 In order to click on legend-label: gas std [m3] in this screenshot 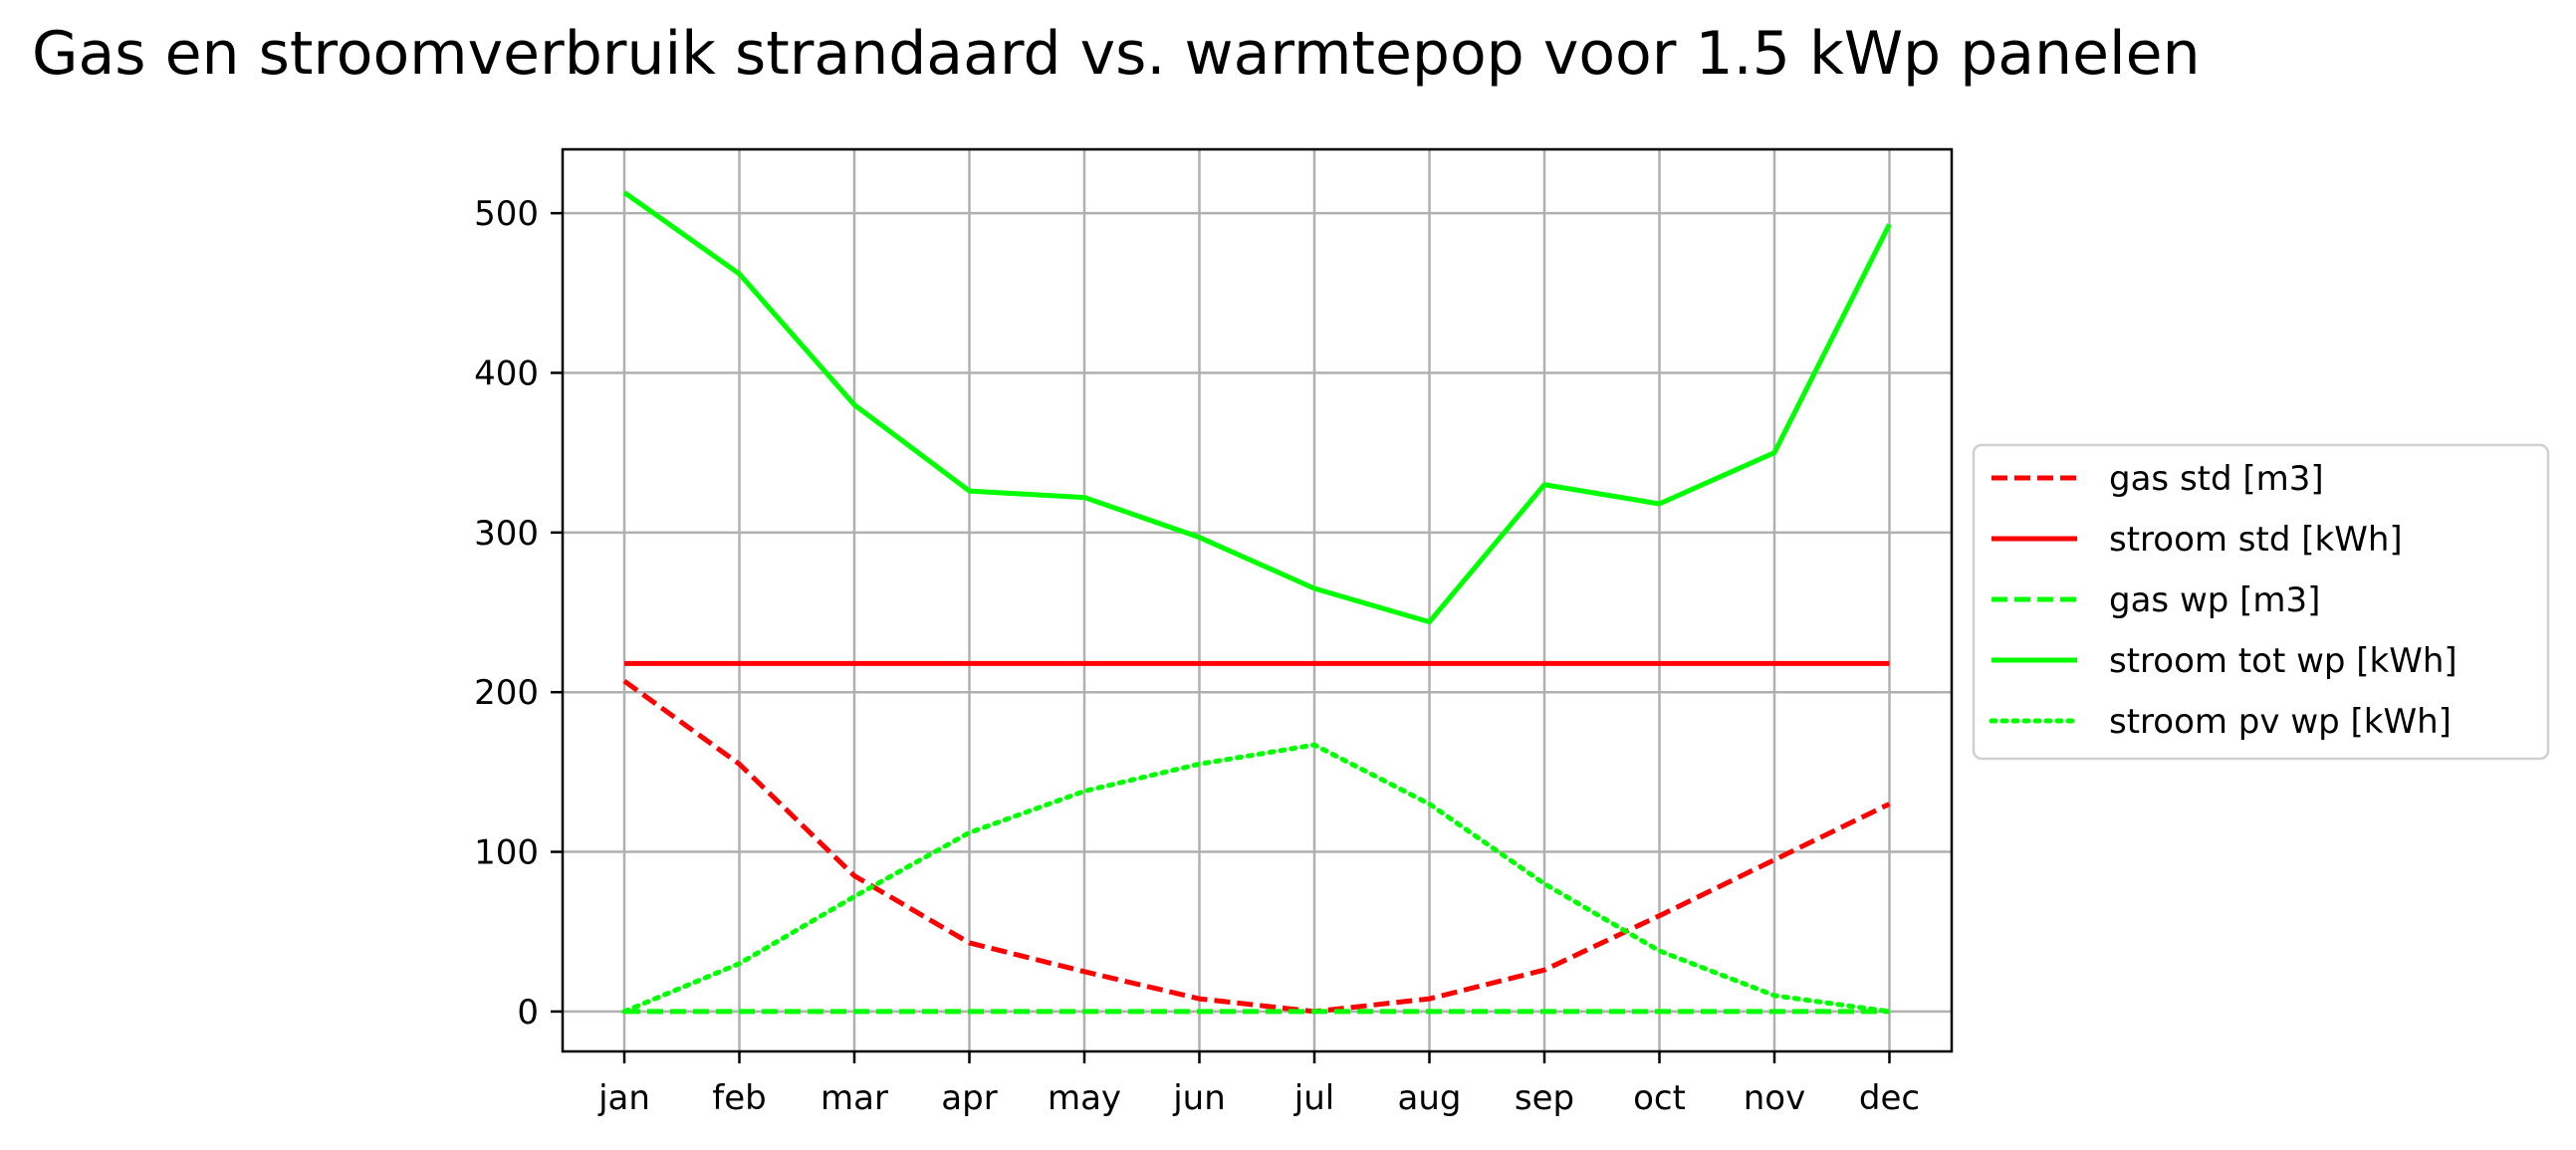, I will do `click(2216, 479)`.